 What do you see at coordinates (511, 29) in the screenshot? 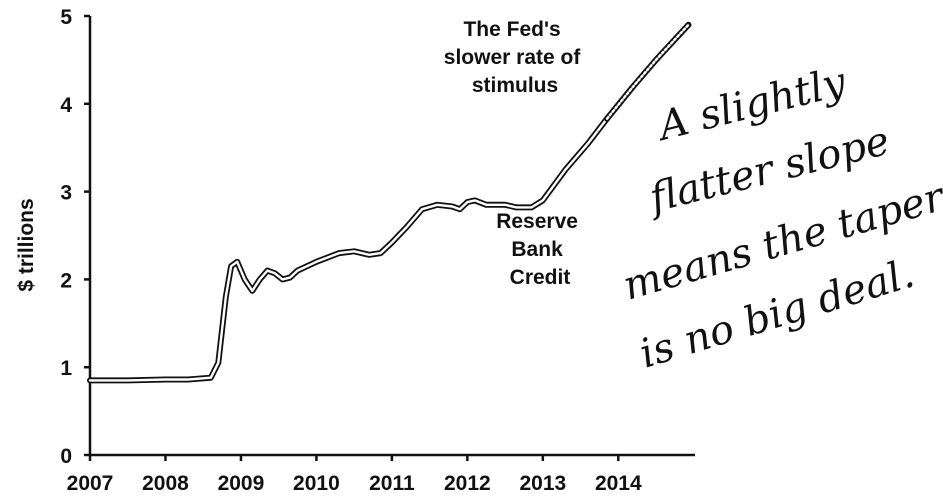
I see `taper-annotation-line: The Fed's` at bounding box center [511, 29].